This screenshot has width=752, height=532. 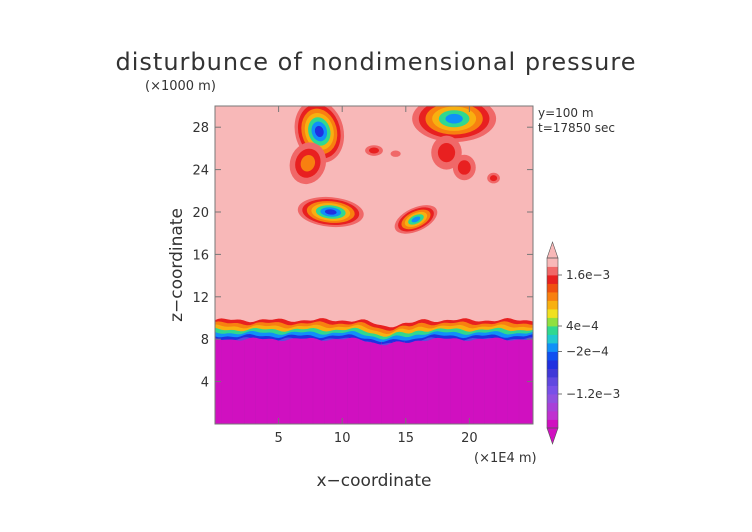 I want to click on plume-right-low, so click(x=464, y=167).